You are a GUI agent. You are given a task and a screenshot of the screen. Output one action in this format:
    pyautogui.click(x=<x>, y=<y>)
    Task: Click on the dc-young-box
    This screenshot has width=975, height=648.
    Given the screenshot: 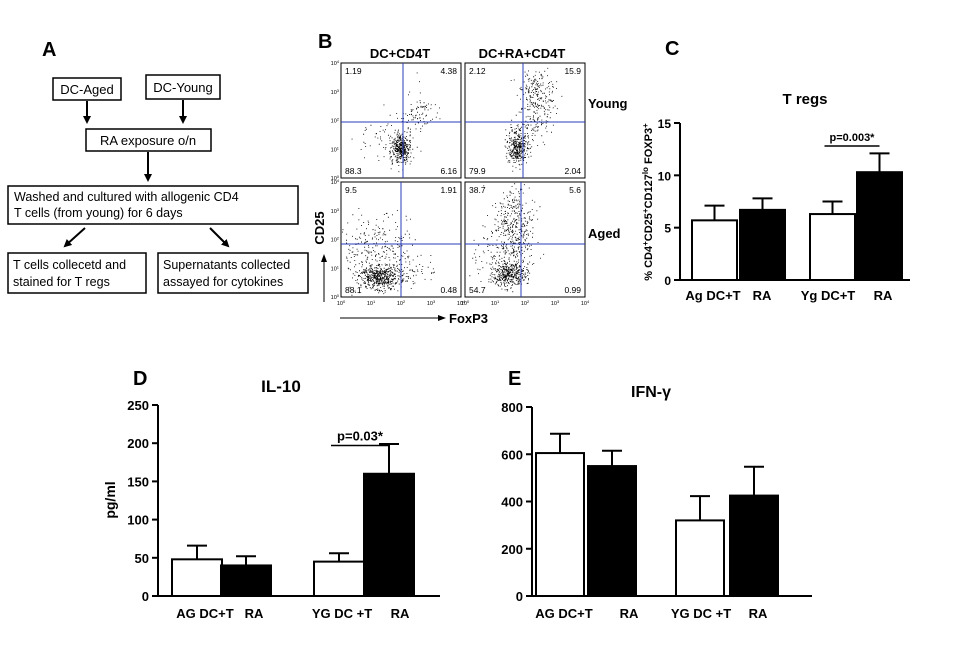 What is the action you would take?
    pyautogui.click(x=183, y=87)
    